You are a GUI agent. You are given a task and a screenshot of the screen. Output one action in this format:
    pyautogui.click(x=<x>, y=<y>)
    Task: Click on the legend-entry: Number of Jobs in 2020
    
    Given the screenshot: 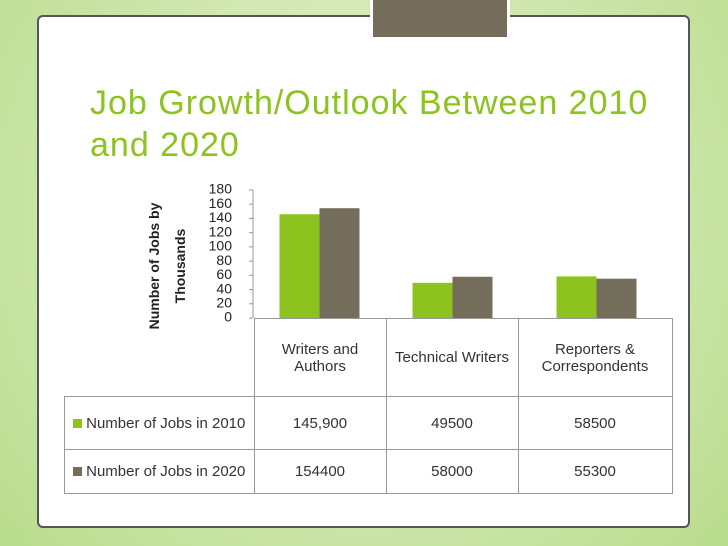 What is the action you would take?
    pyautogui.click(x=159, y=471)
    